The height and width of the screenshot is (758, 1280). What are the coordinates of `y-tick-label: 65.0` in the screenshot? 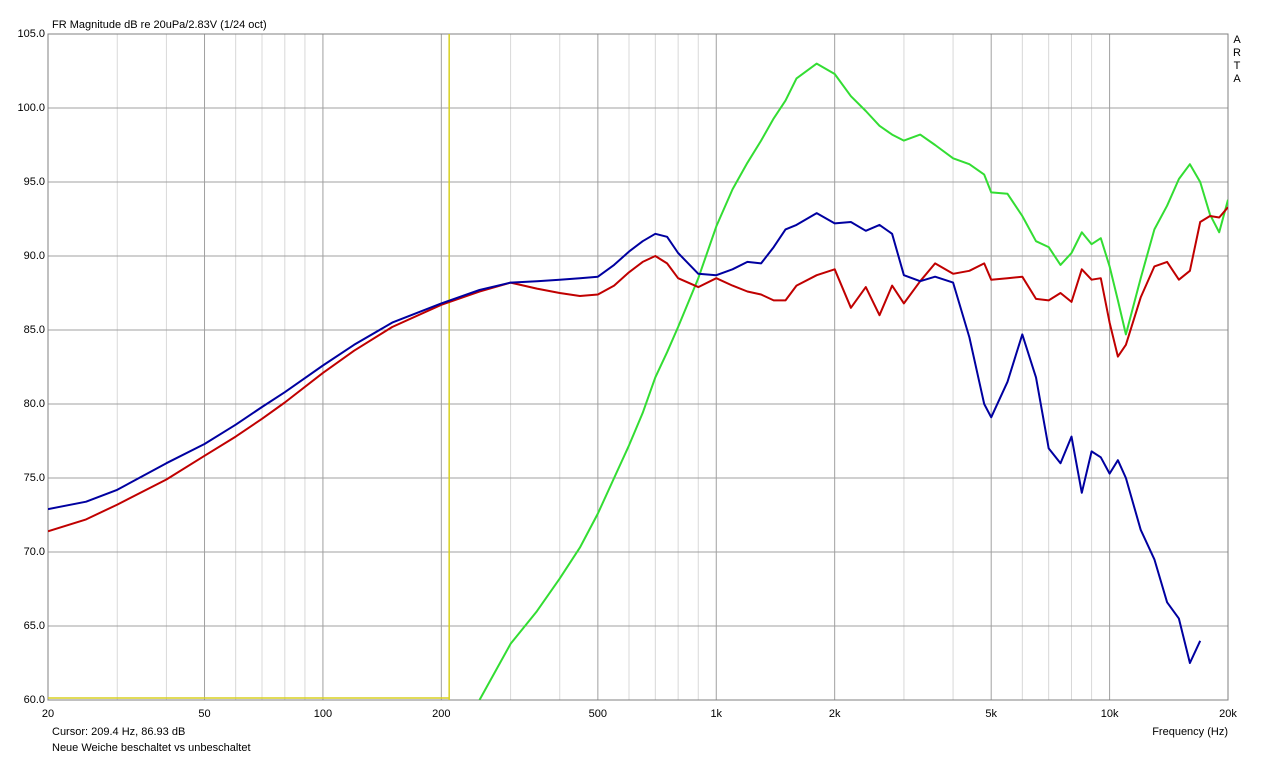 It's located at (34, 626).